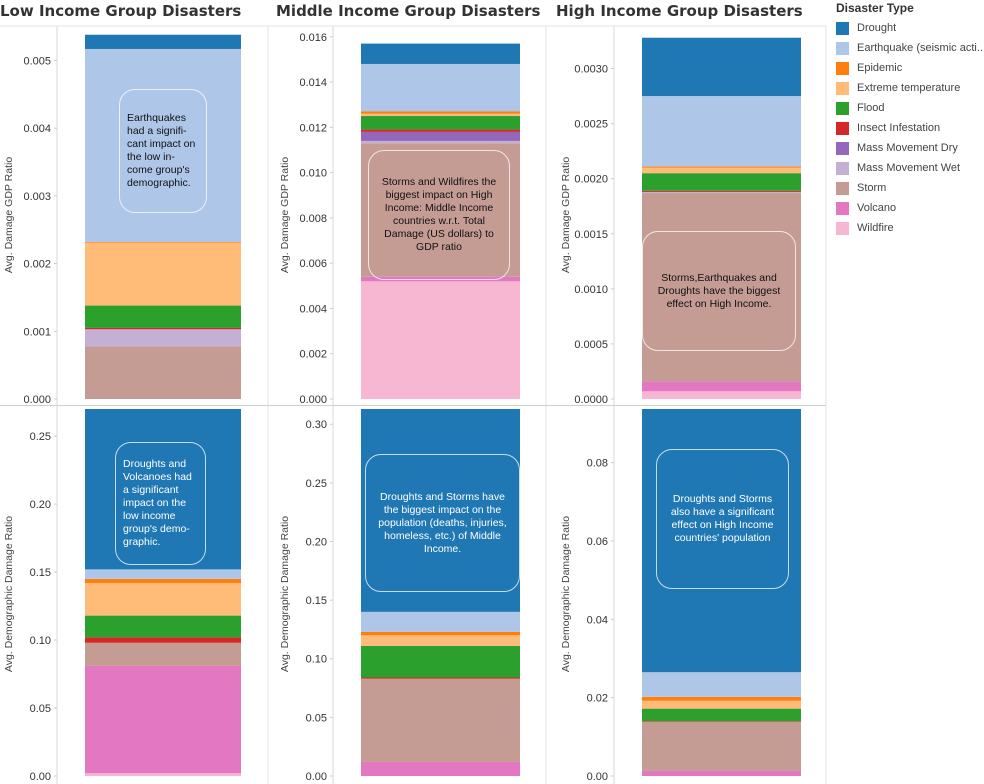 This screenshot has height=784, width=984. Describe the element at coordinates (591, 345) in the screenshot. I see `y-tick-label: 0.0005` at that location.